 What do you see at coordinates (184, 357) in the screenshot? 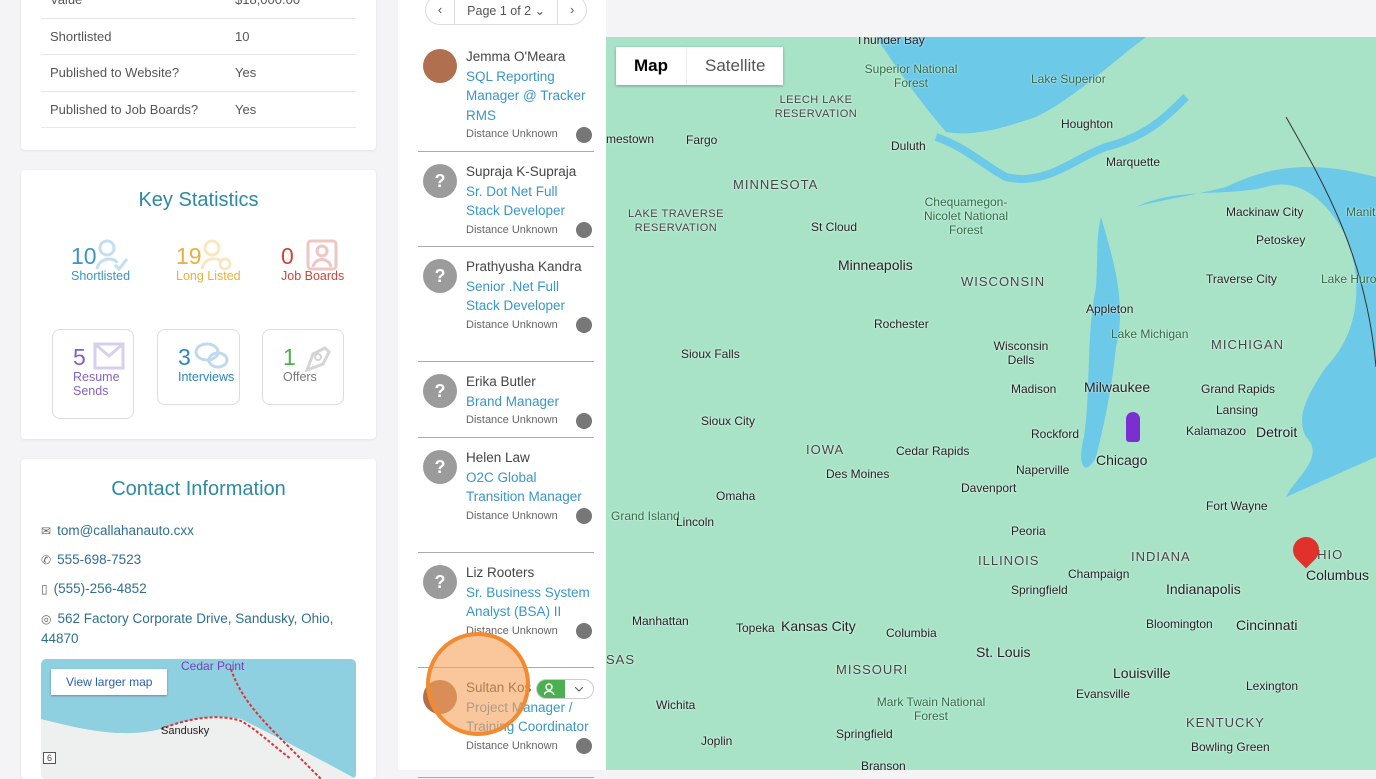
I see `stat-value: 3` at bounding box center [184, 357].